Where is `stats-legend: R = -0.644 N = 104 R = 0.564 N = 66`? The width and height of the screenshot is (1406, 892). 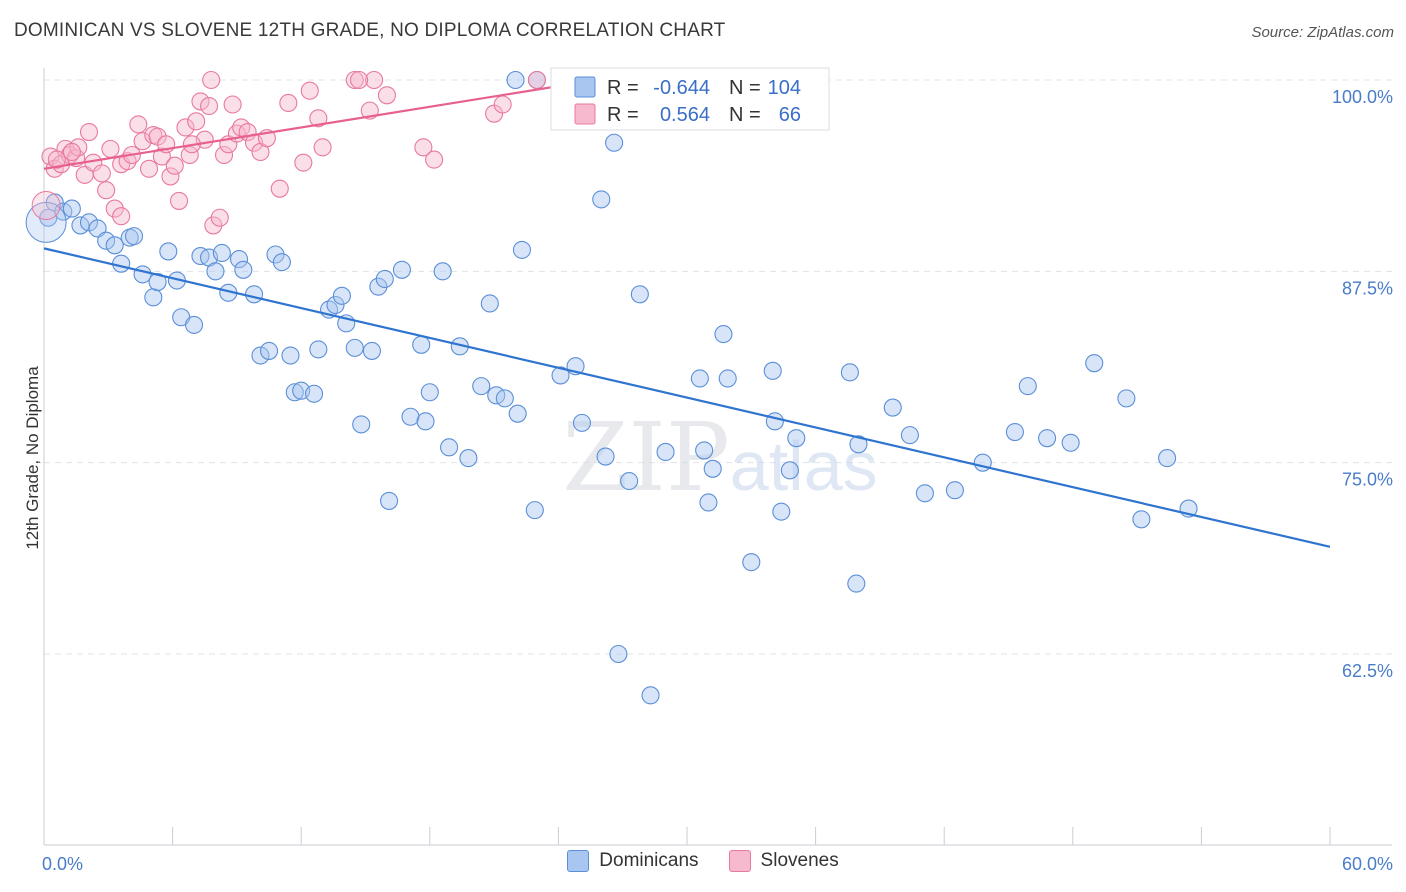 stats-legend: R = -0.644 N = 104 R = 0.564 N = 66 is located at coordinates (690, 99).